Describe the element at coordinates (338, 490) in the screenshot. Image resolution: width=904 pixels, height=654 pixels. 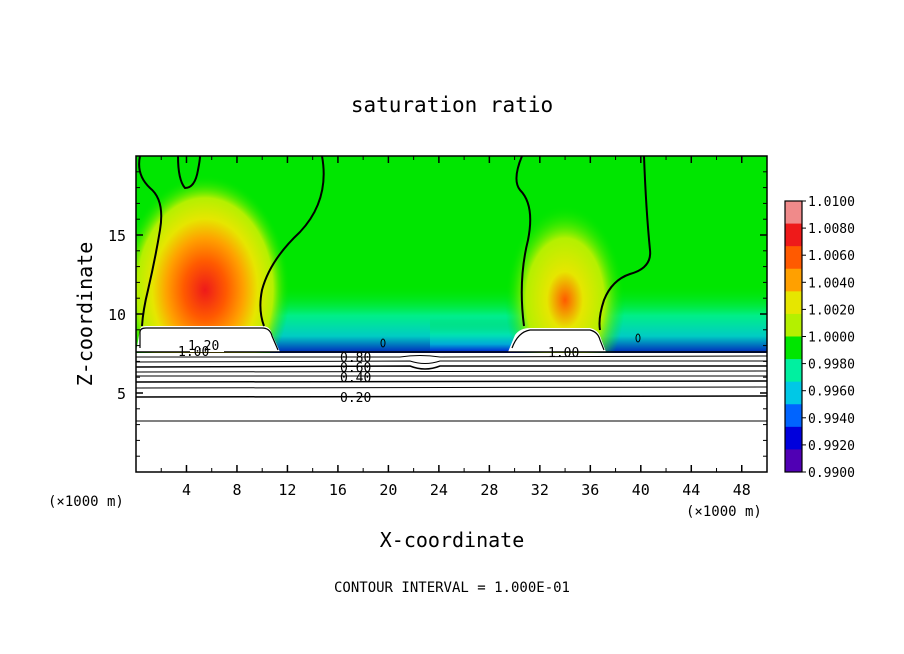
I see `x-tick-label: 16` at that location.